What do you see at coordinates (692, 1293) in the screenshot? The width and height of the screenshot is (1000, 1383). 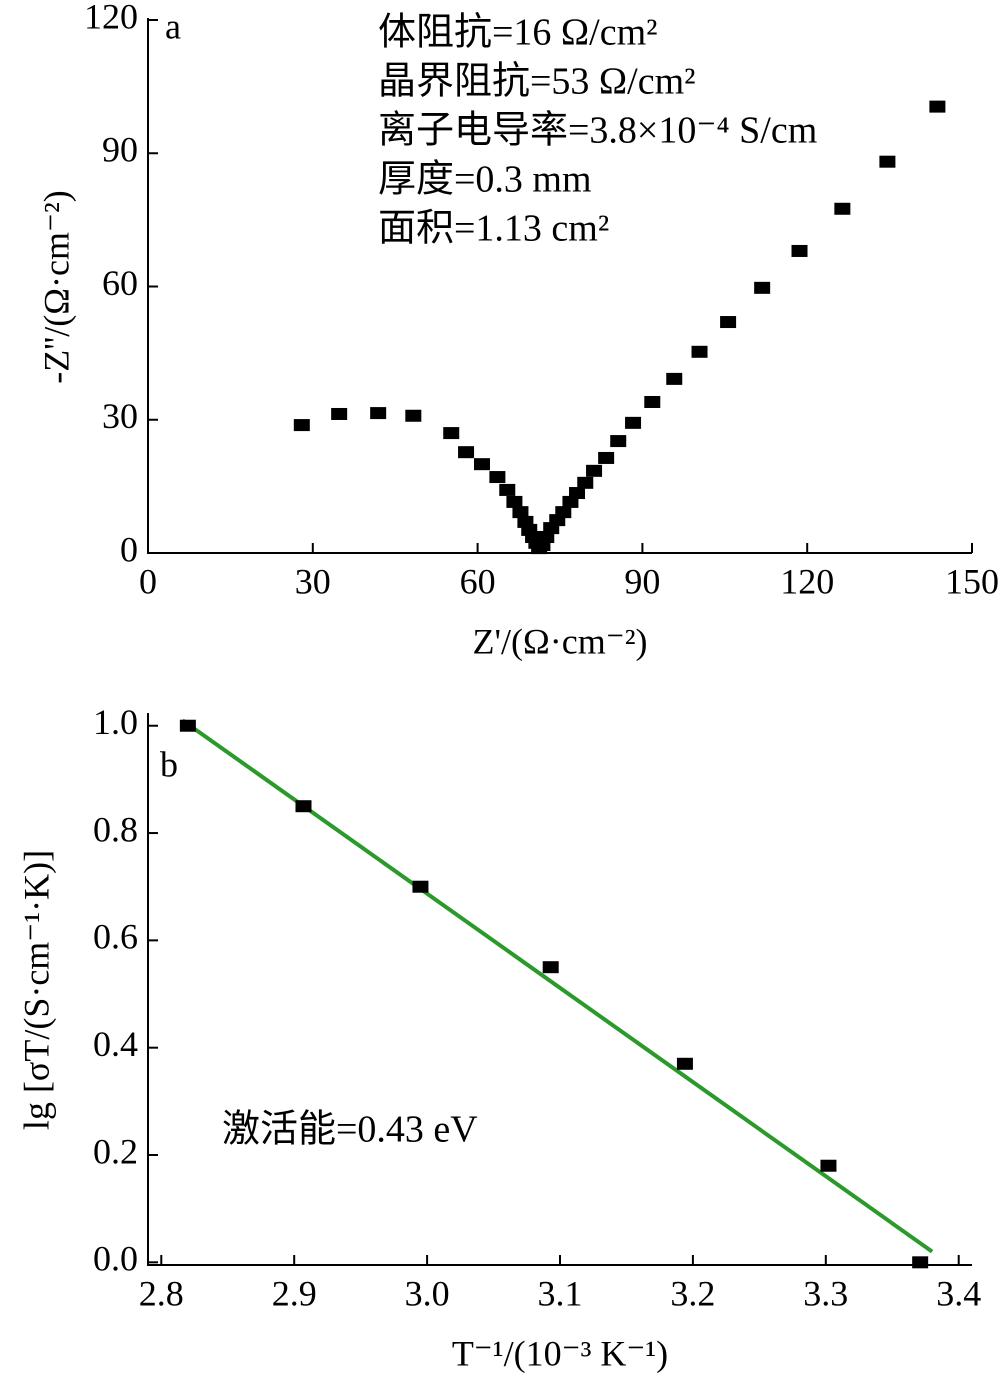 I see `x-tick-label: 3.2` at bounding box center [692, 1293].